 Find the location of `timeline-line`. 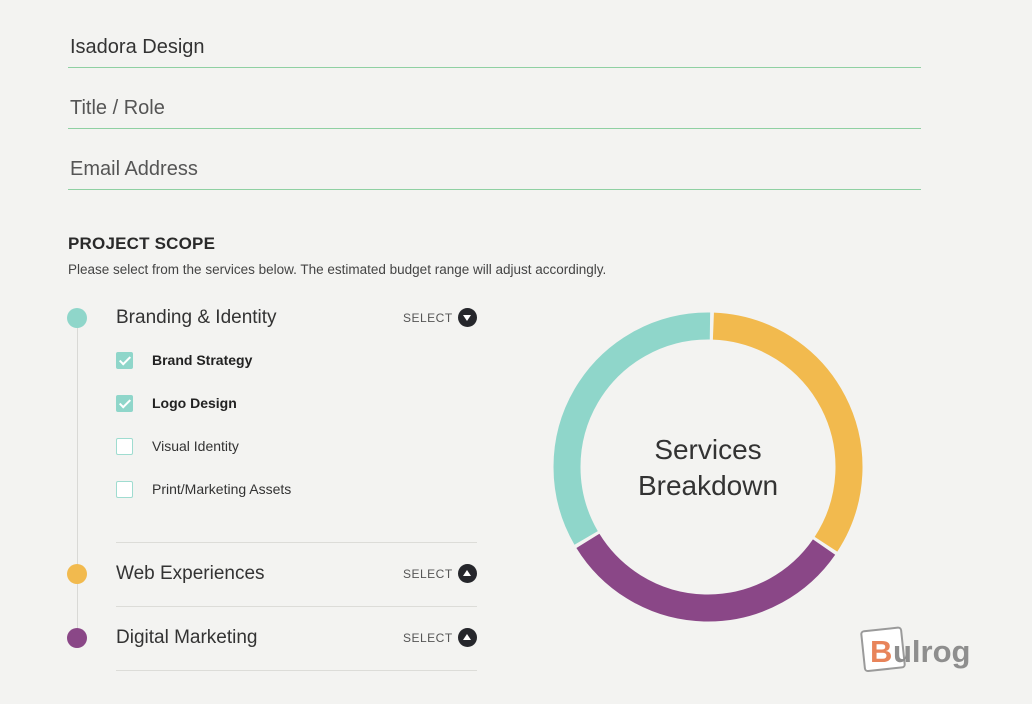

timeline-line is located at coordinates (77, 479).